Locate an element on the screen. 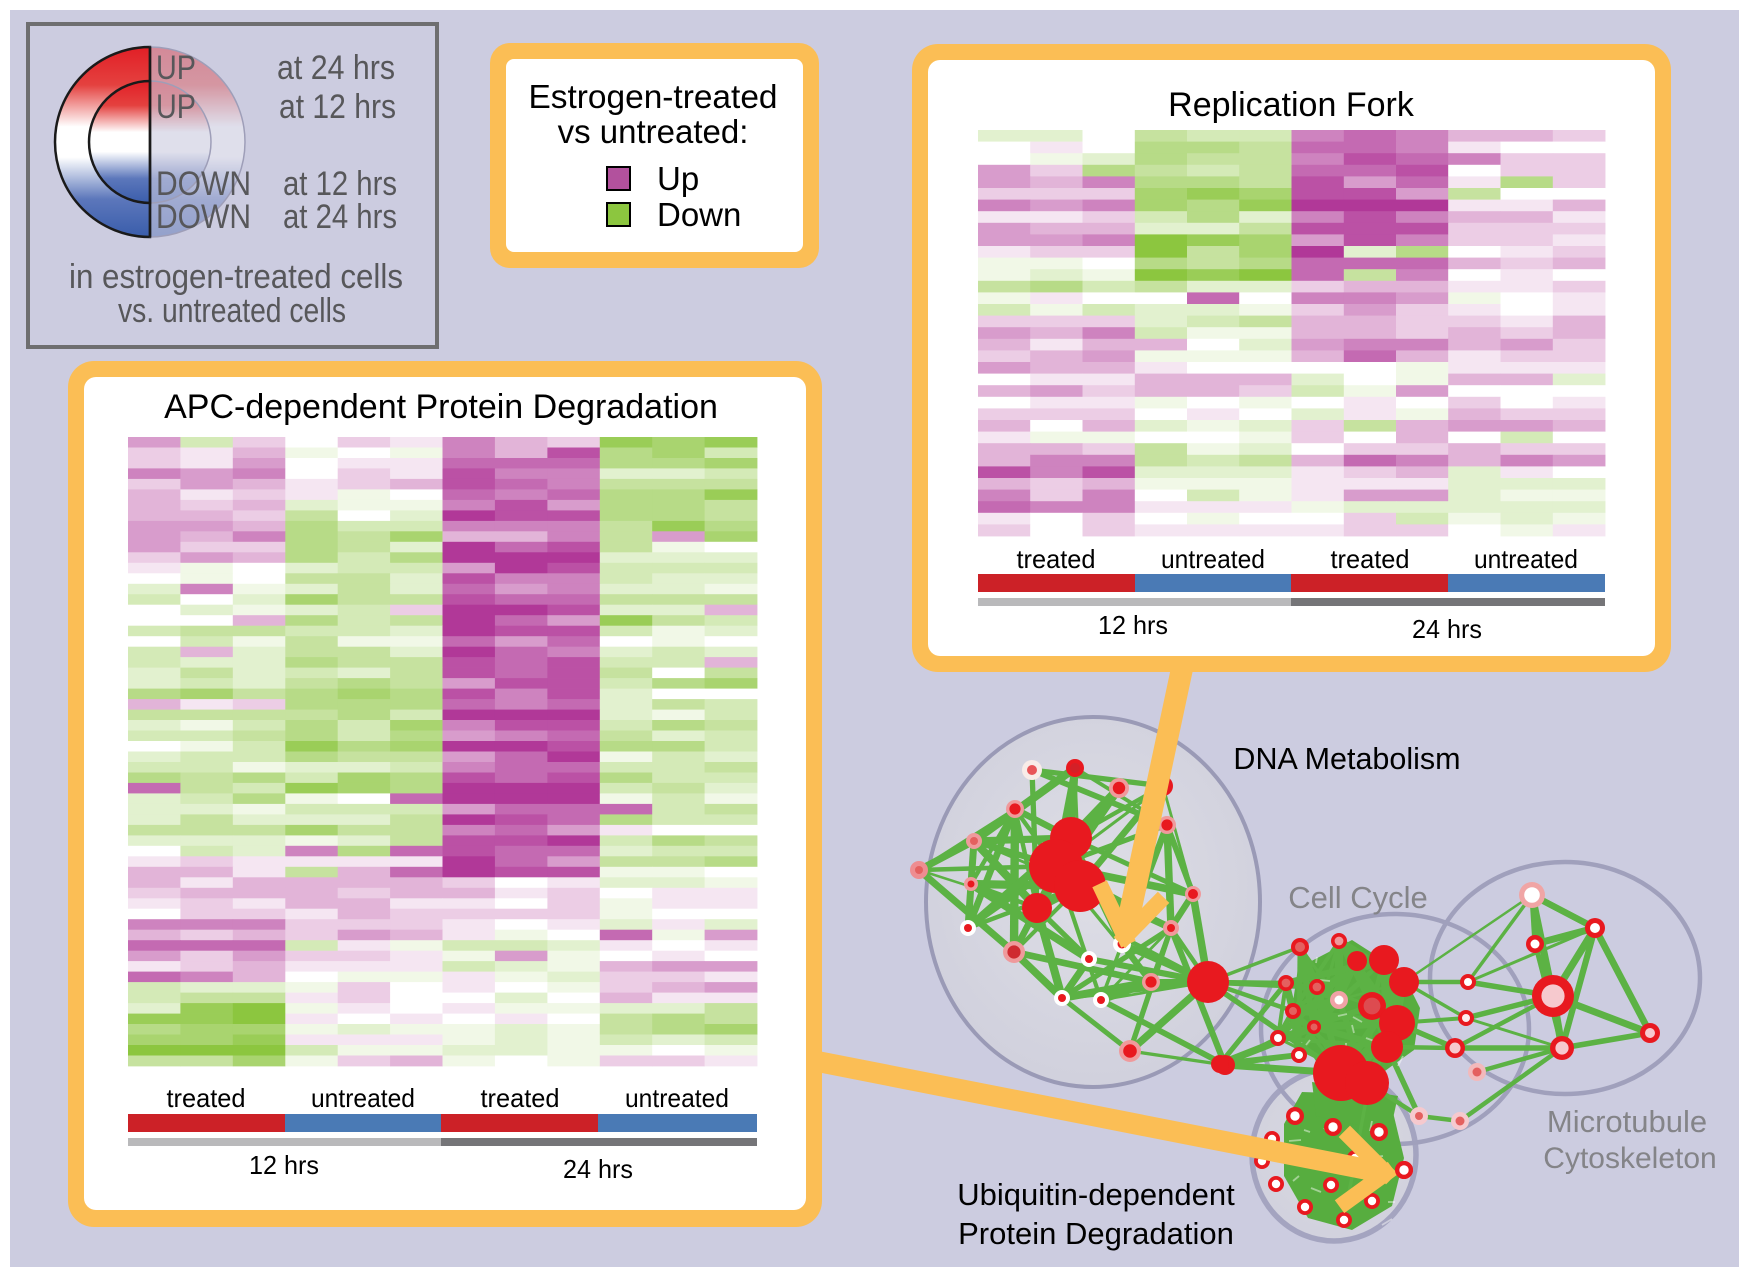  svg-text: Cell Cycle is located at coordinates (1358, 897).